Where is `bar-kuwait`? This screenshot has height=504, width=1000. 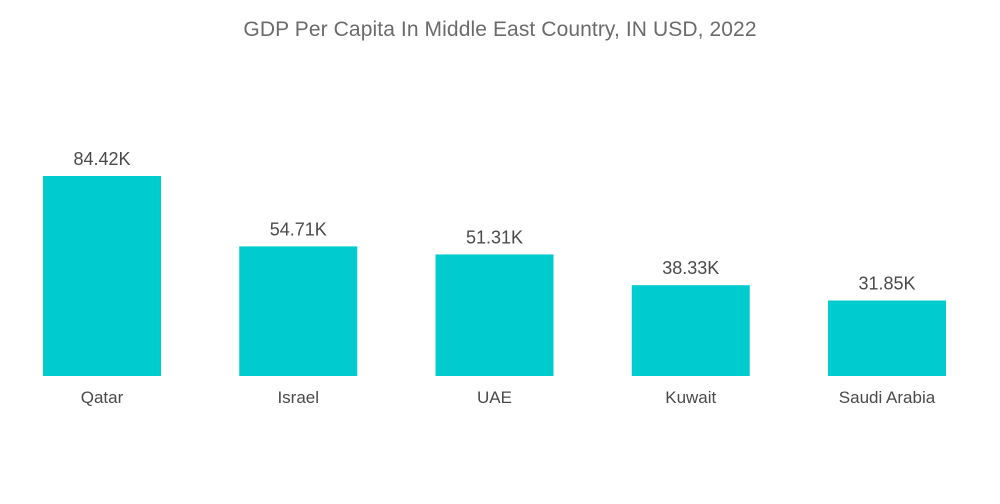
bar-kuwait is located at coordinates (690, 330).